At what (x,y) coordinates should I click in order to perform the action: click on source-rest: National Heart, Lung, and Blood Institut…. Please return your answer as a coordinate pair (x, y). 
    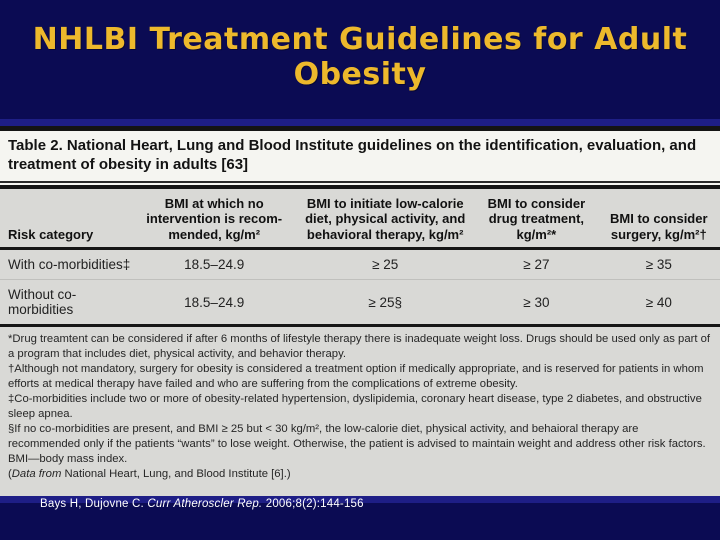
    Looking at the image, I should click on (176, 474).